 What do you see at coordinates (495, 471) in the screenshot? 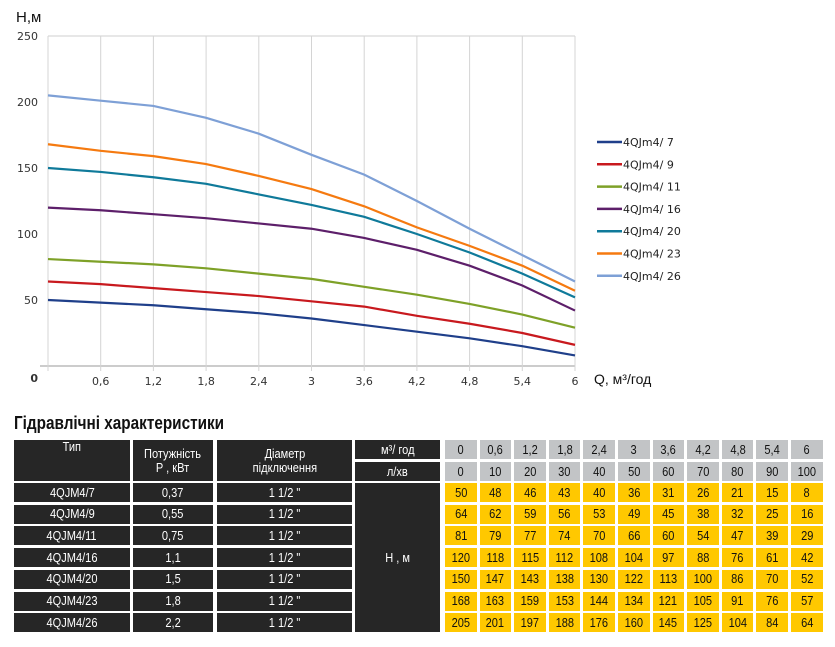
I see `flow-l-value-text: 10` at bounding box center [495, 471].